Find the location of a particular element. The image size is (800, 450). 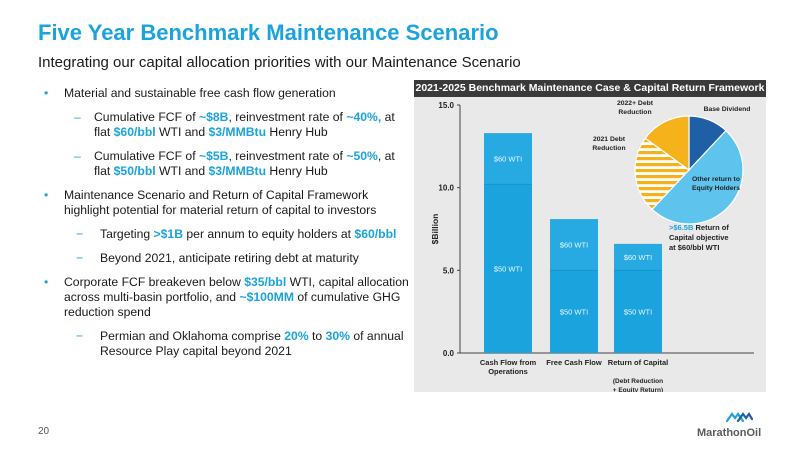

page-title: Five Year Benchmark Maintenance Scenario is located at coordinates (268, 32).